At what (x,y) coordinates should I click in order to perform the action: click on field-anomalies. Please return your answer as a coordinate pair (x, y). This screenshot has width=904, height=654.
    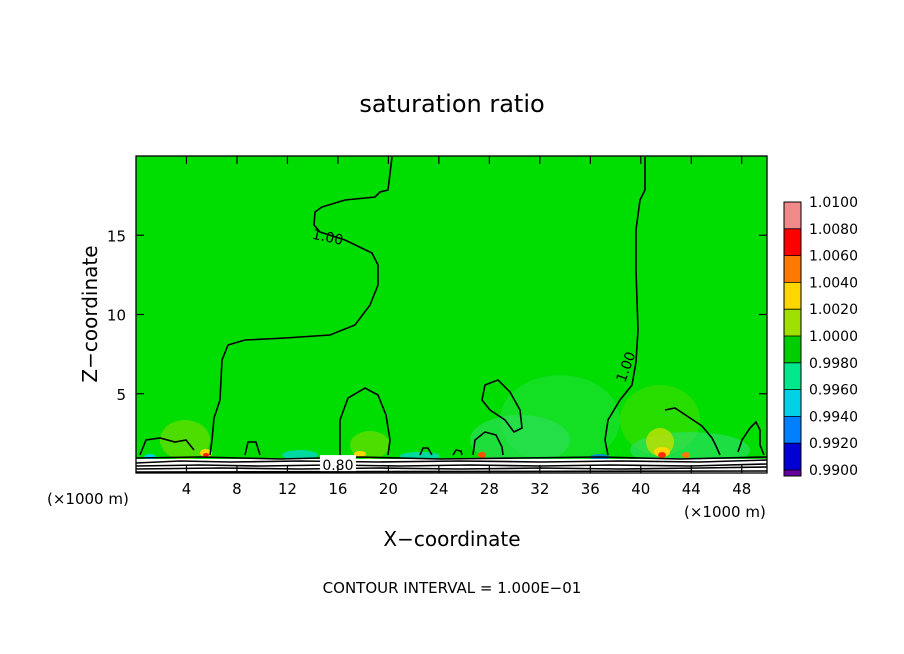
    Looking at the image, I should click on (451, 424).